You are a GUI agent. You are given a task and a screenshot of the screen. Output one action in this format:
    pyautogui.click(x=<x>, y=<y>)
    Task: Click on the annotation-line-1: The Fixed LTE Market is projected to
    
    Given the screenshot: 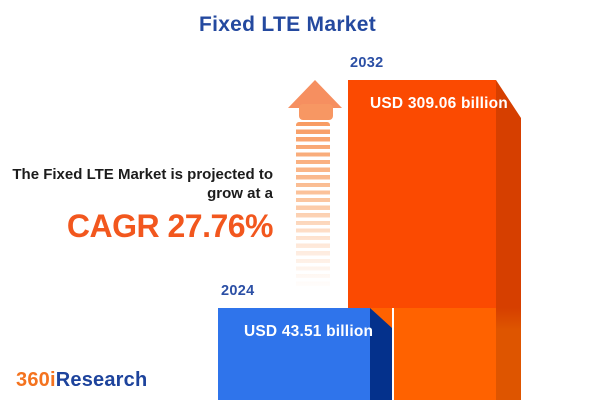 What is the action you would take?
    pyautogui.click(x=142, y=174)
    